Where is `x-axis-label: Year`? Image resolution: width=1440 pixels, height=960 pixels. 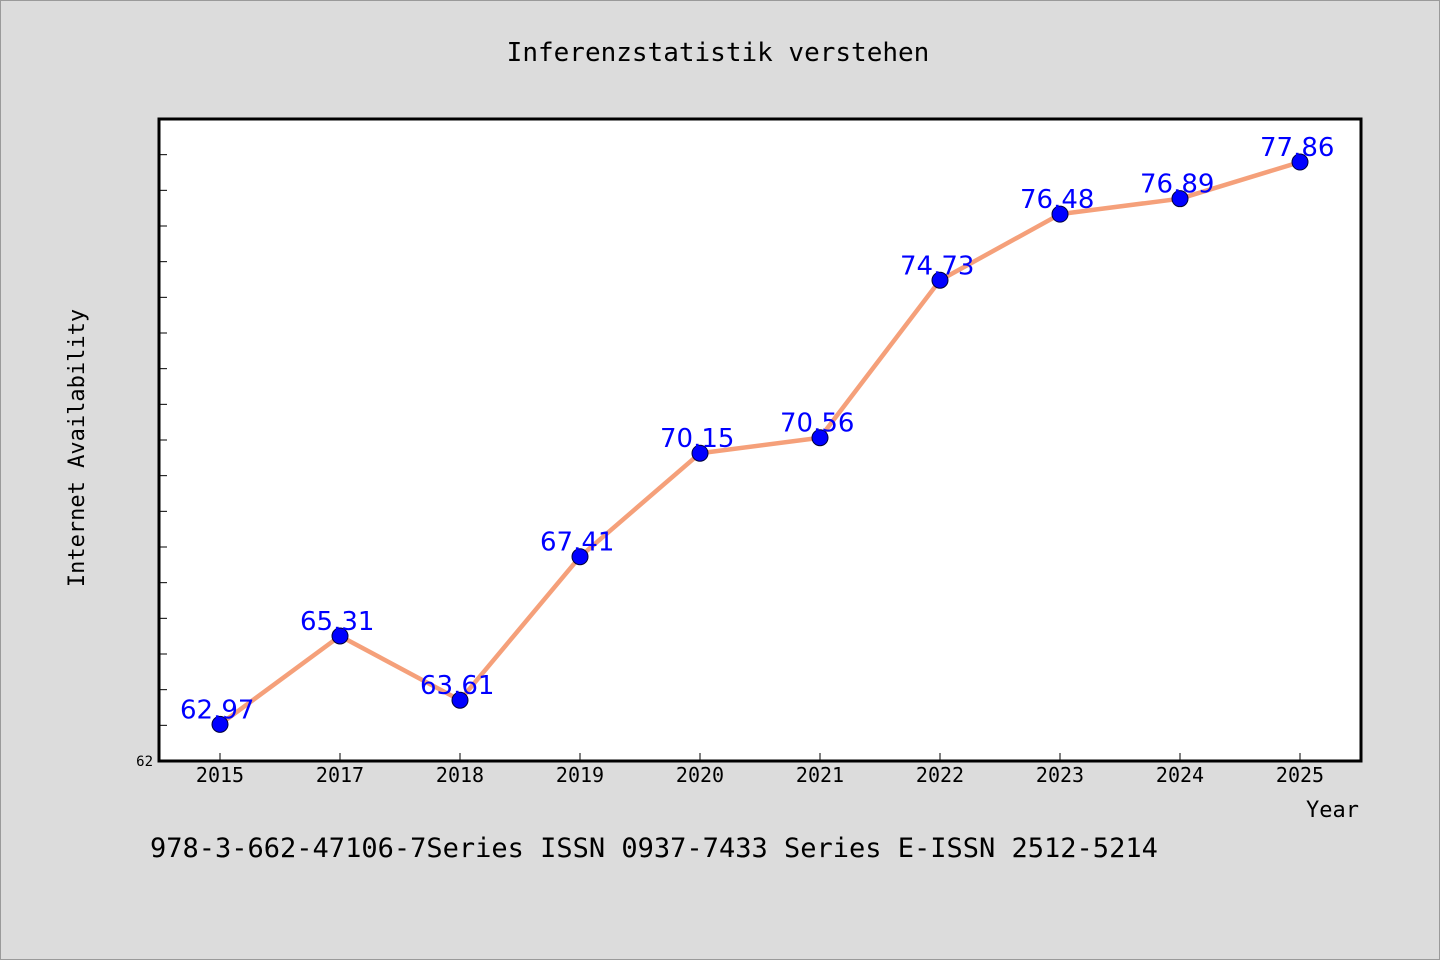 x-axis-label: Year is located at coordinates (1332, 810).